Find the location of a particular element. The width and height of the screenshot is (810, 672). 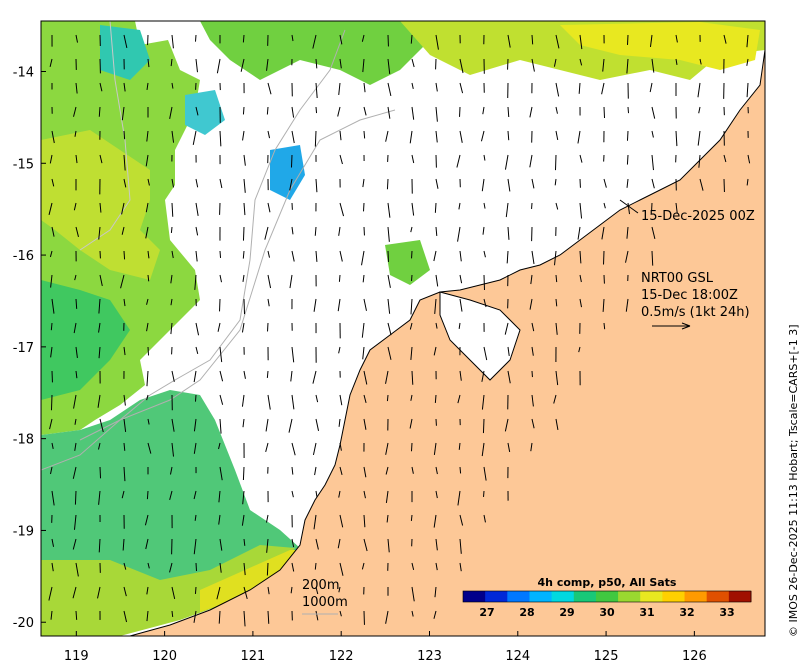

colorbar-swatch is located at coordinates (674, 596).